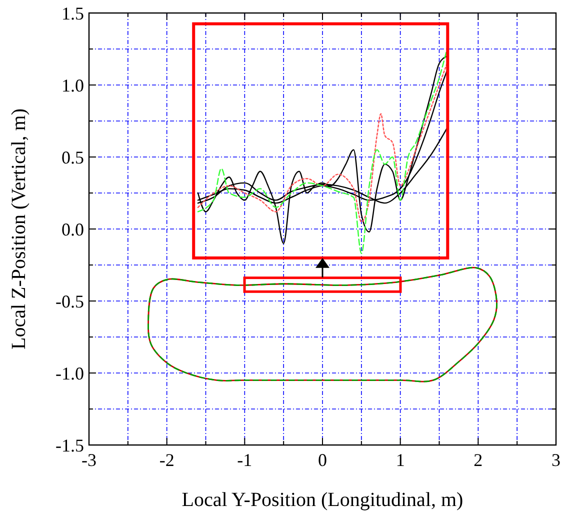 This screenshot has width=561, height=518. Describe the element at coordinates (166, 460) in the screenshot. I see `x-tick-label: -2` at that location.